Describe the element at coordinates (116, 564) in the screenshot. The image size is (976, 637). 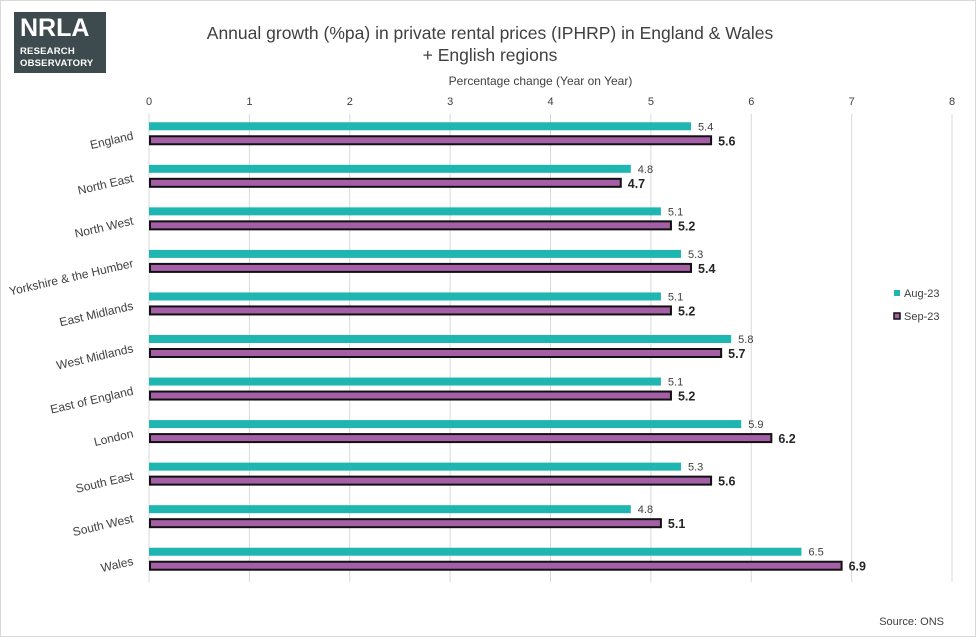
I see `category-label: Wales` at that location.